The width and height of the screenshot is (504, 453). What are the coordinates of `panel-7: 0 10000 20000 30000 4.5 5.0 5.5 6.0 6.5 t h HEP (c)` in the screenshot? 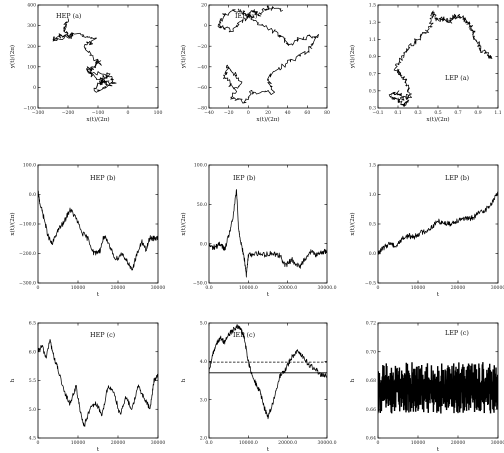 It's located at (87, 387).